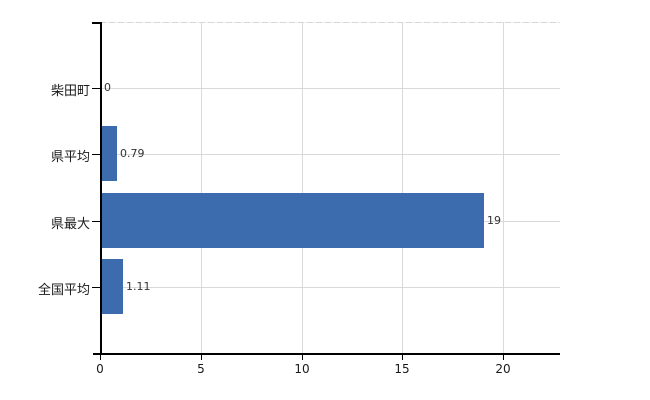  Describe the element at coordinates (63, 290) in the screenshot. I see `category-label: 全国平均` at that location.